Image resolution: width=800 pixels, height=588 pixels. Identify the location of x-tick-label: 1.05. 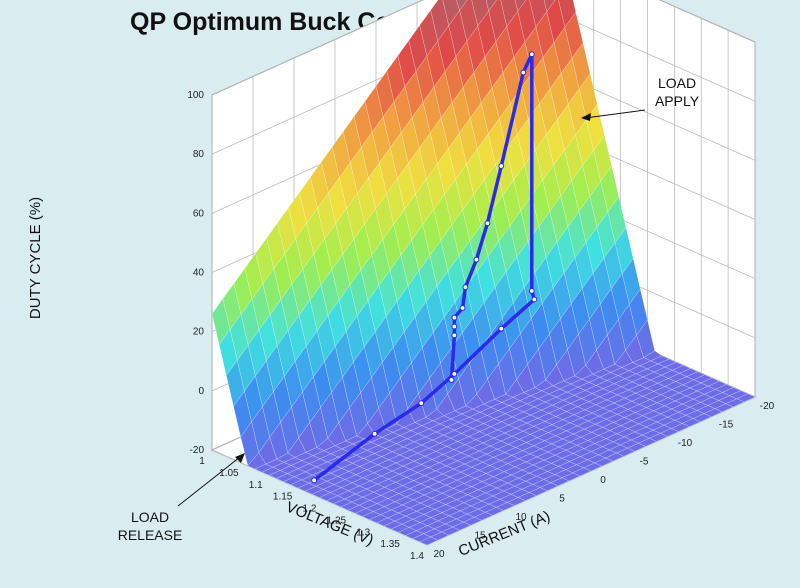
(229, 473).